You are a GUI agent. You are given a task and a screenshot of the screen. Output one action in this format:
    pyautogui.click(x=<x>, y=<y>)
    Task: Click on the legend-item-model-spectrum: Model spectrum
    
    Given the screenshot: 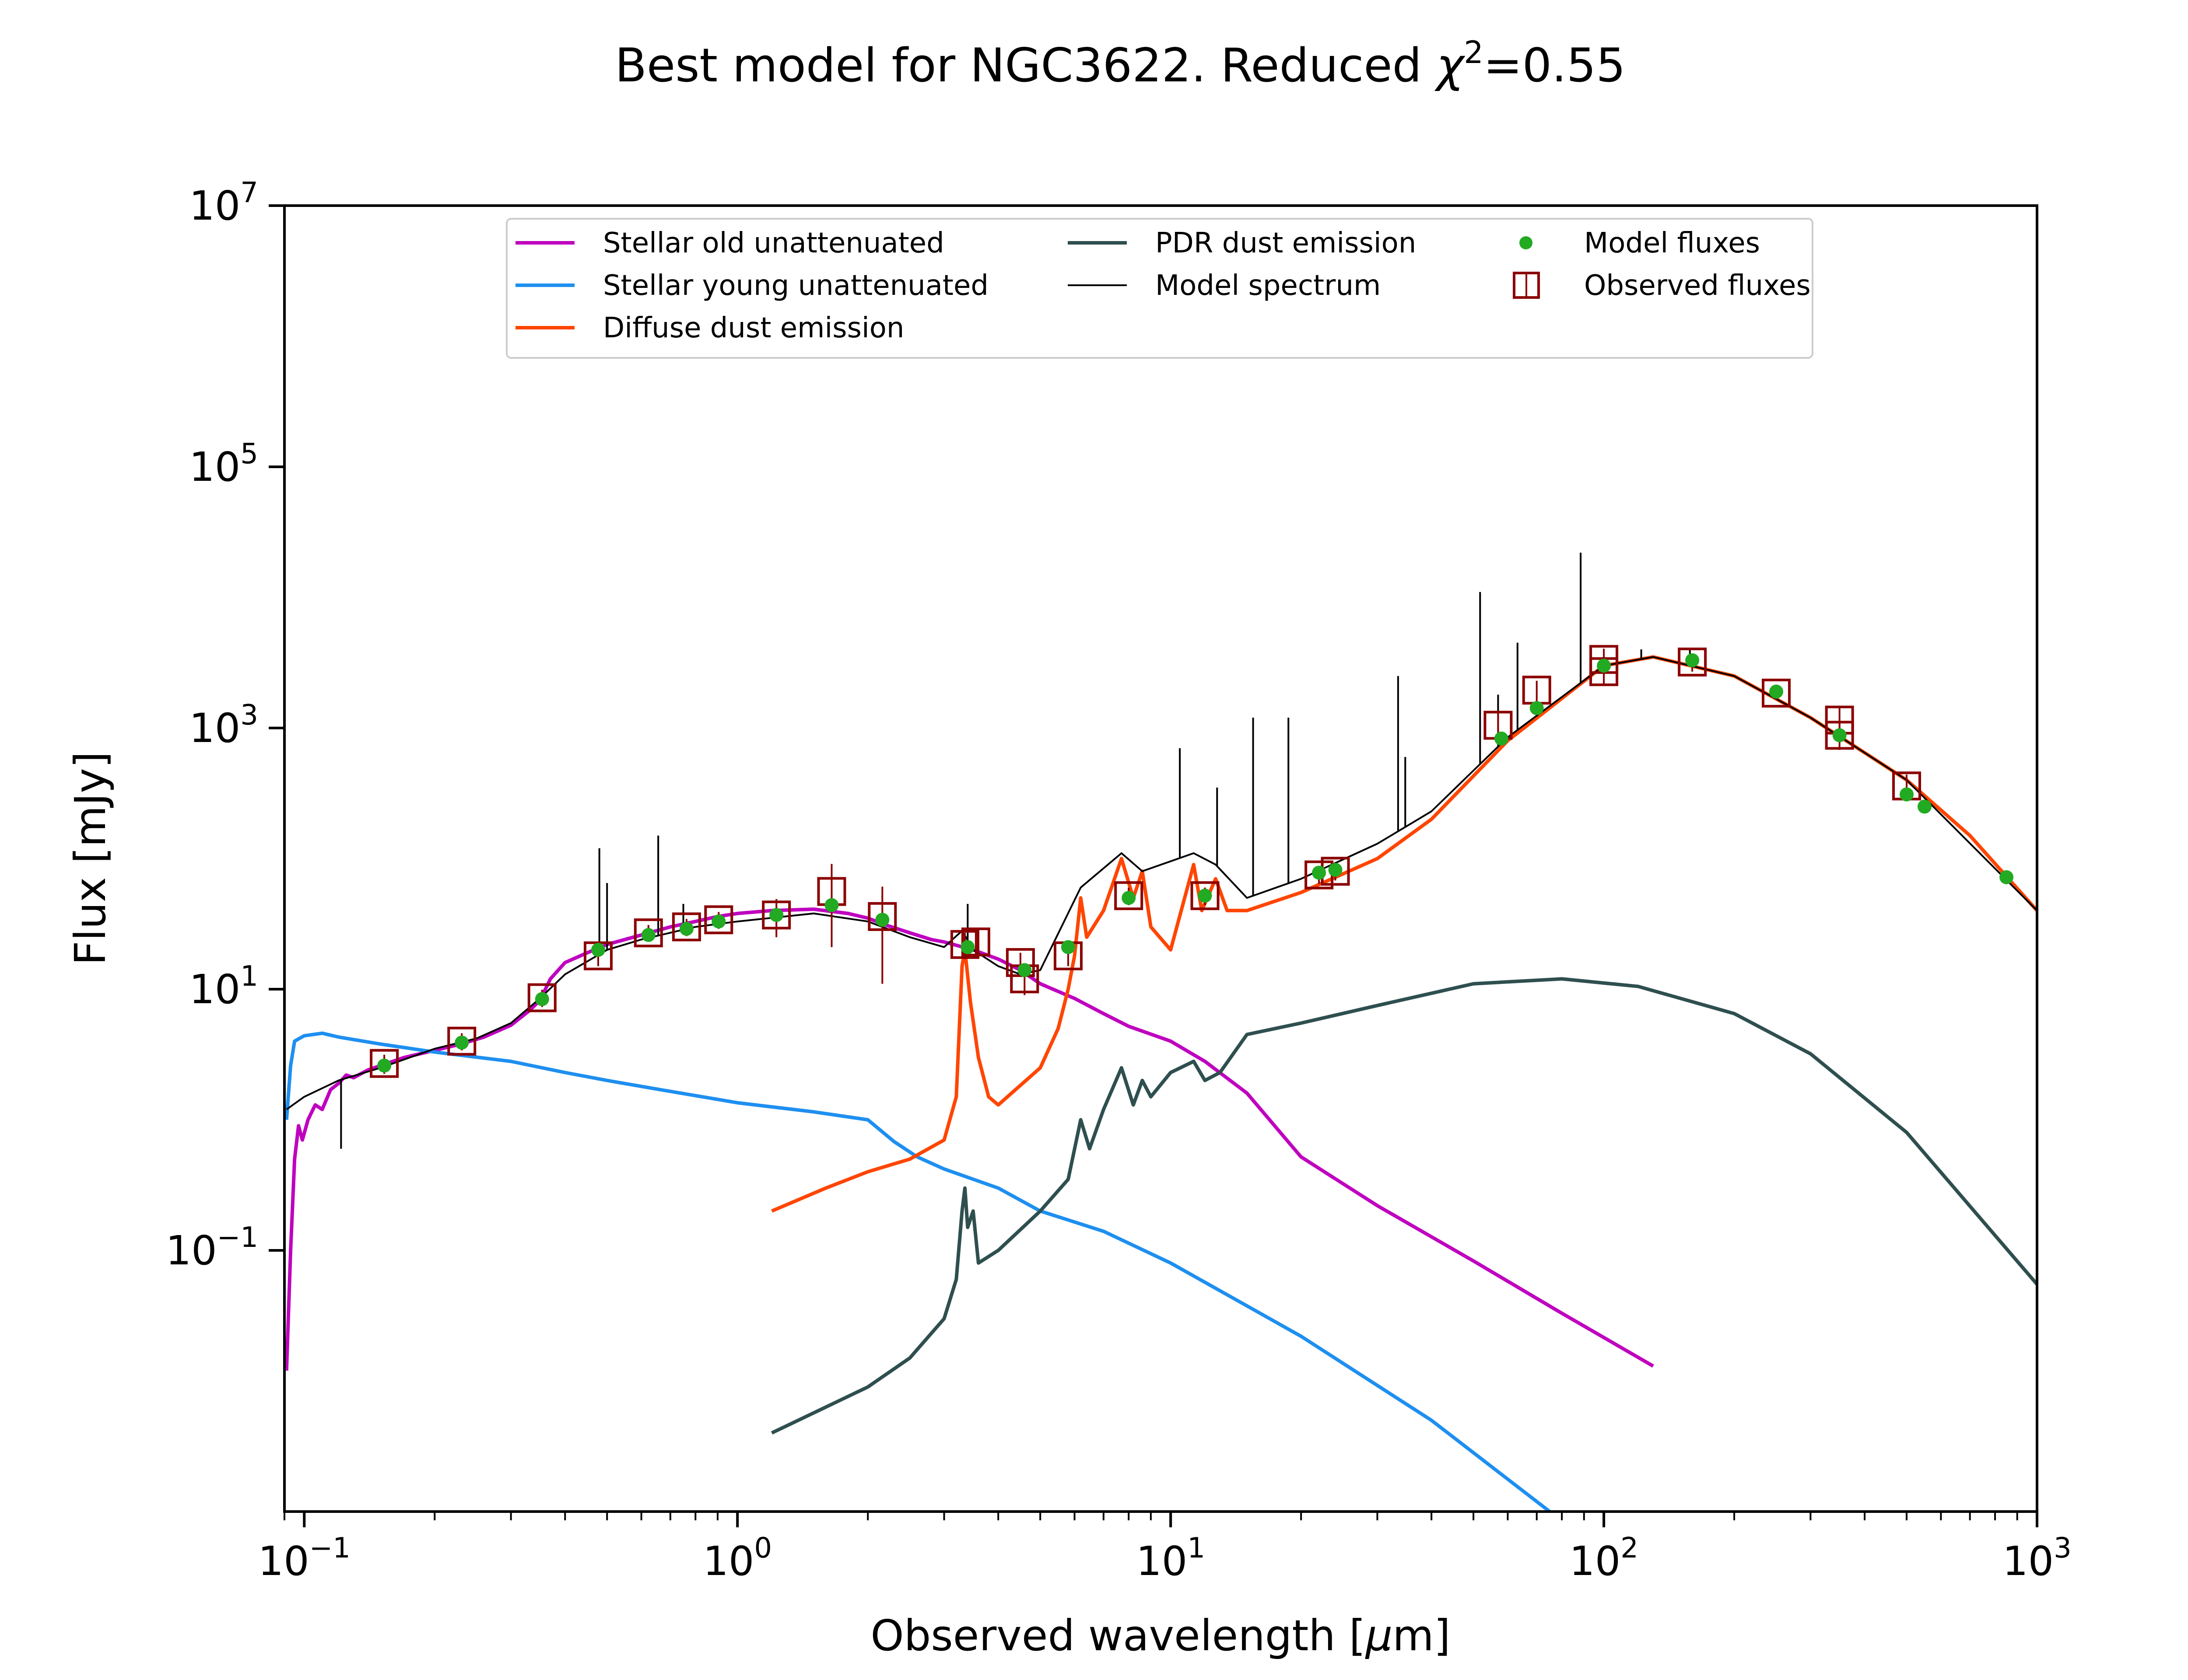 What is the action you would take?
    pyautogui.click(x=1225, y=286)
    